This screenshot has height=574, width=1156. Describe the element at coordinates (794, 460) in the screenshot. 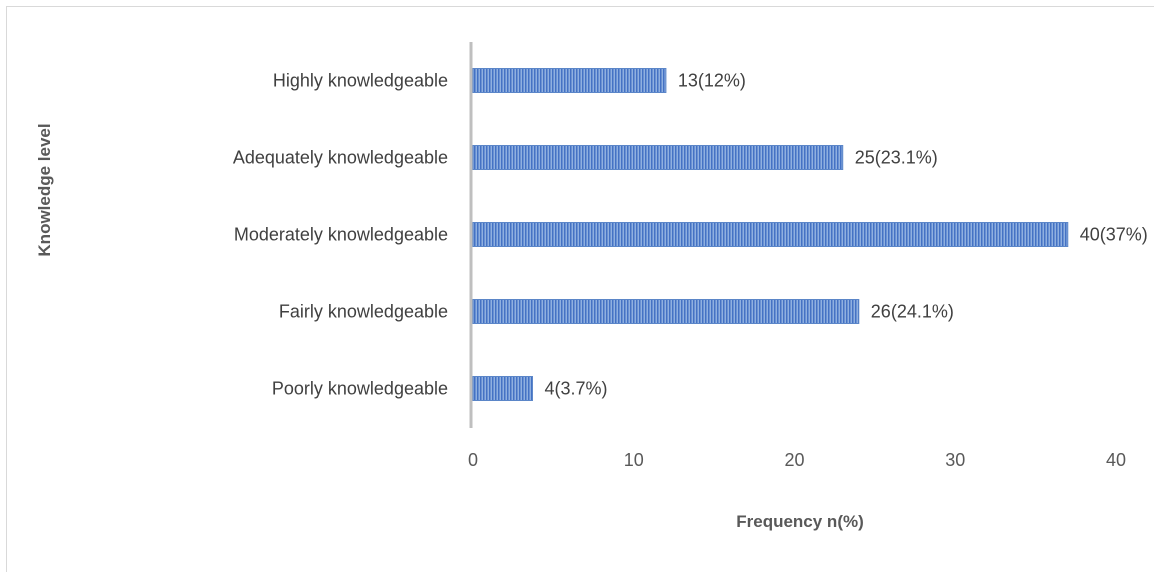

I see `x-tick-label: 20` at that location.